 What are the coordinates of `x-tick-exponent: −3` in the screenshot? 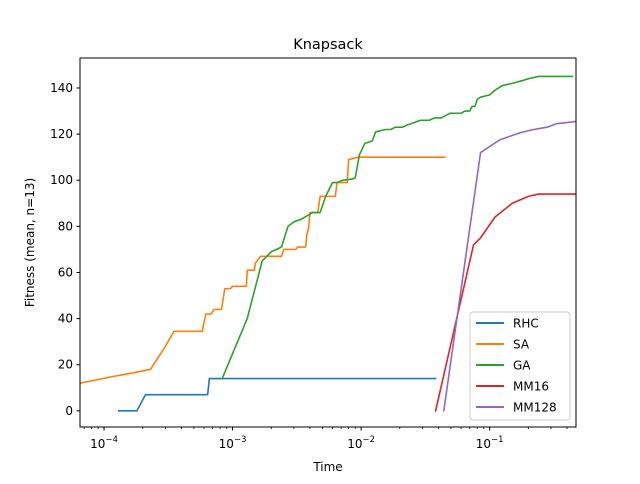 It's located at (240, 440).